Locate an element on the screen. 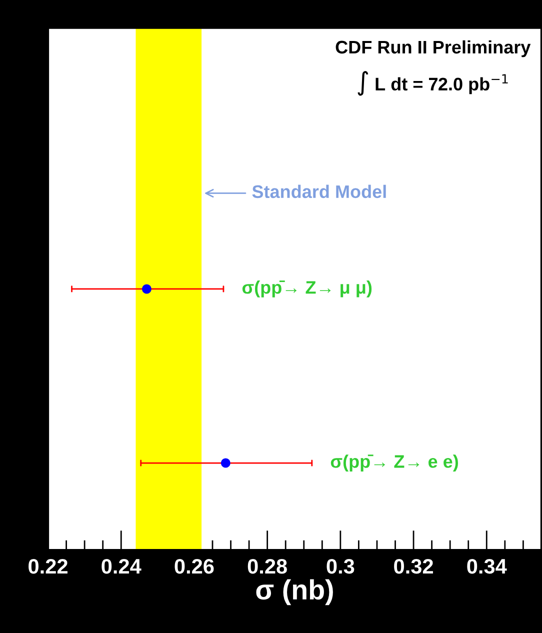  x-tick-label: 0.34 is located at coordinates (487, 566).